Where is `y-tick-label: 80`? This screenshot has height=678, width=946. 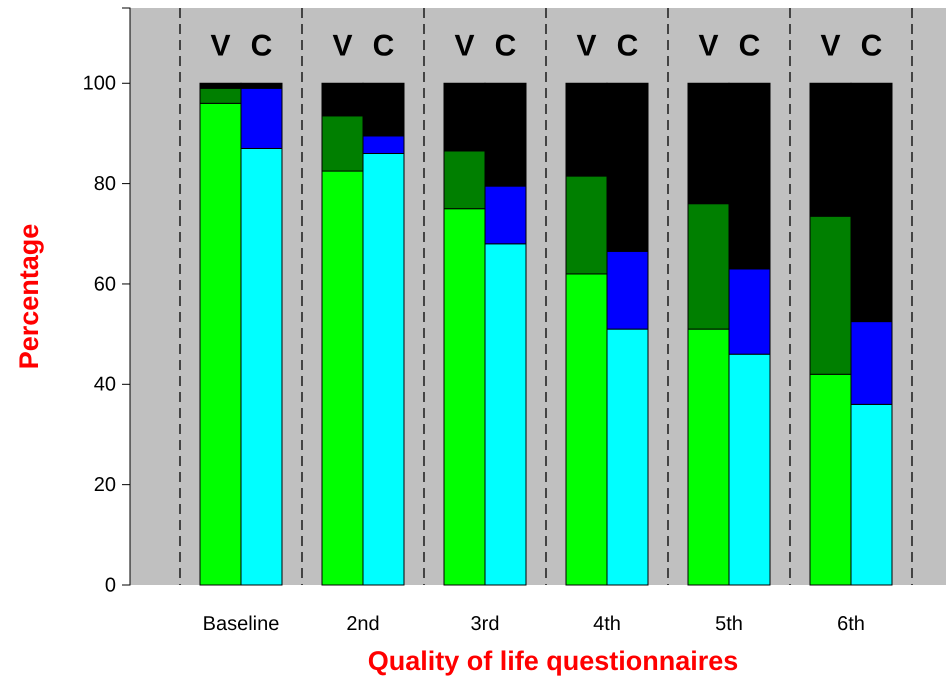 y-tick-label: 80 is located at coordinates (105, 184).